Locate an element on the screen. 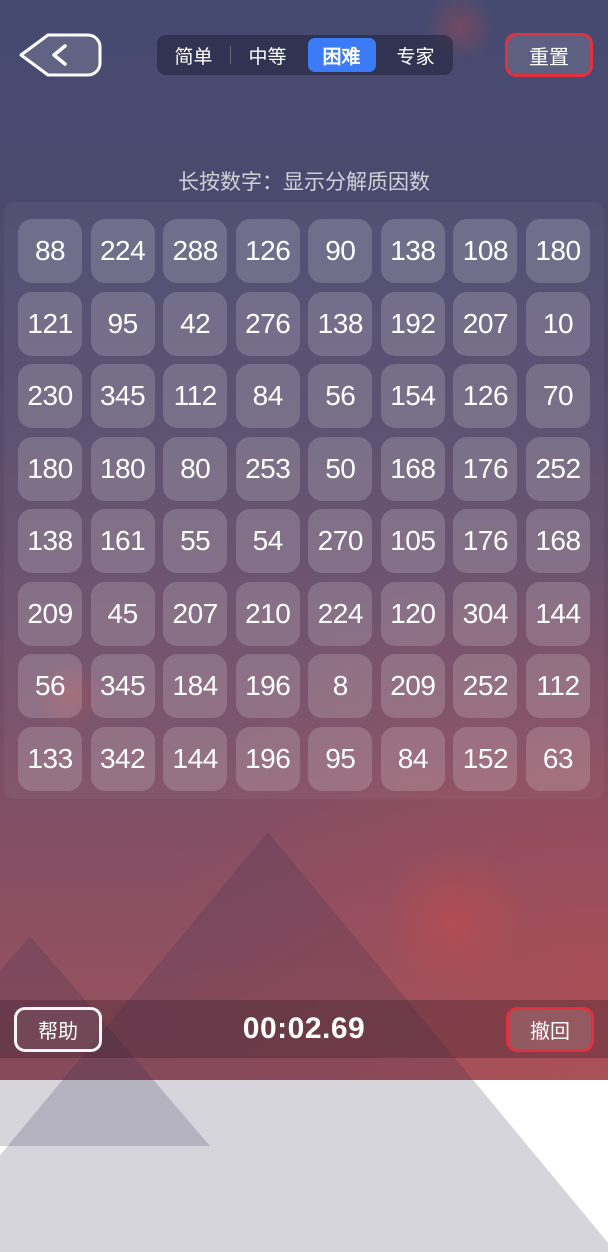  number-cell: 105 is located at coordinates (412, 541).